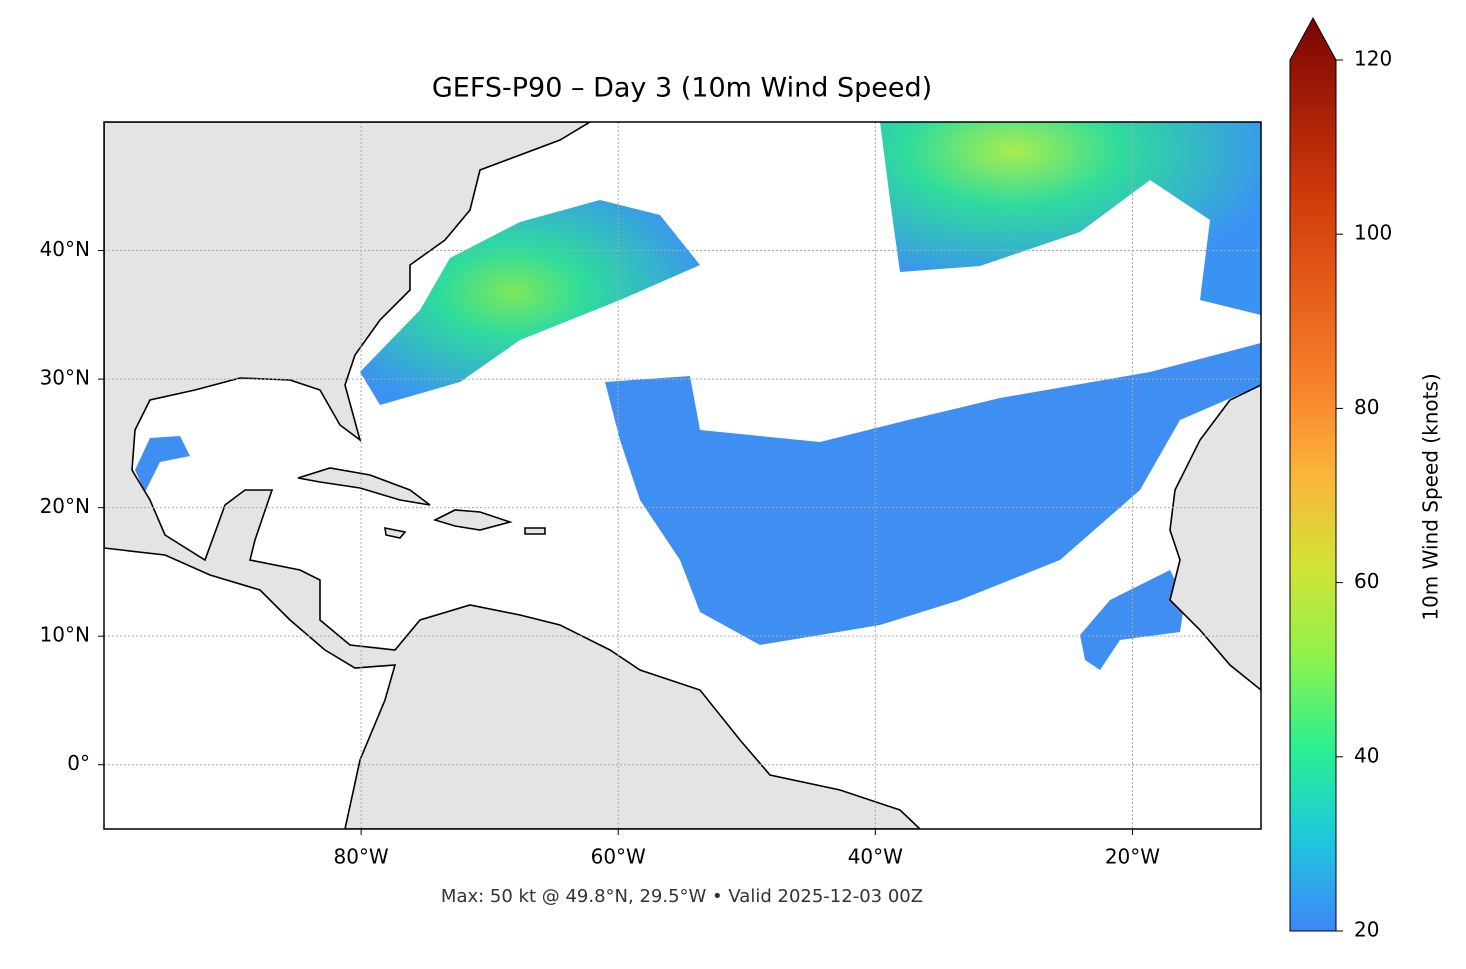 The image size is (1466, 969). What do you see at coordinates (1431, 496) in the screenshot?
I see `colorbar-label: 10m Wind Speed (knots)` at bounding box center [1431, 496].